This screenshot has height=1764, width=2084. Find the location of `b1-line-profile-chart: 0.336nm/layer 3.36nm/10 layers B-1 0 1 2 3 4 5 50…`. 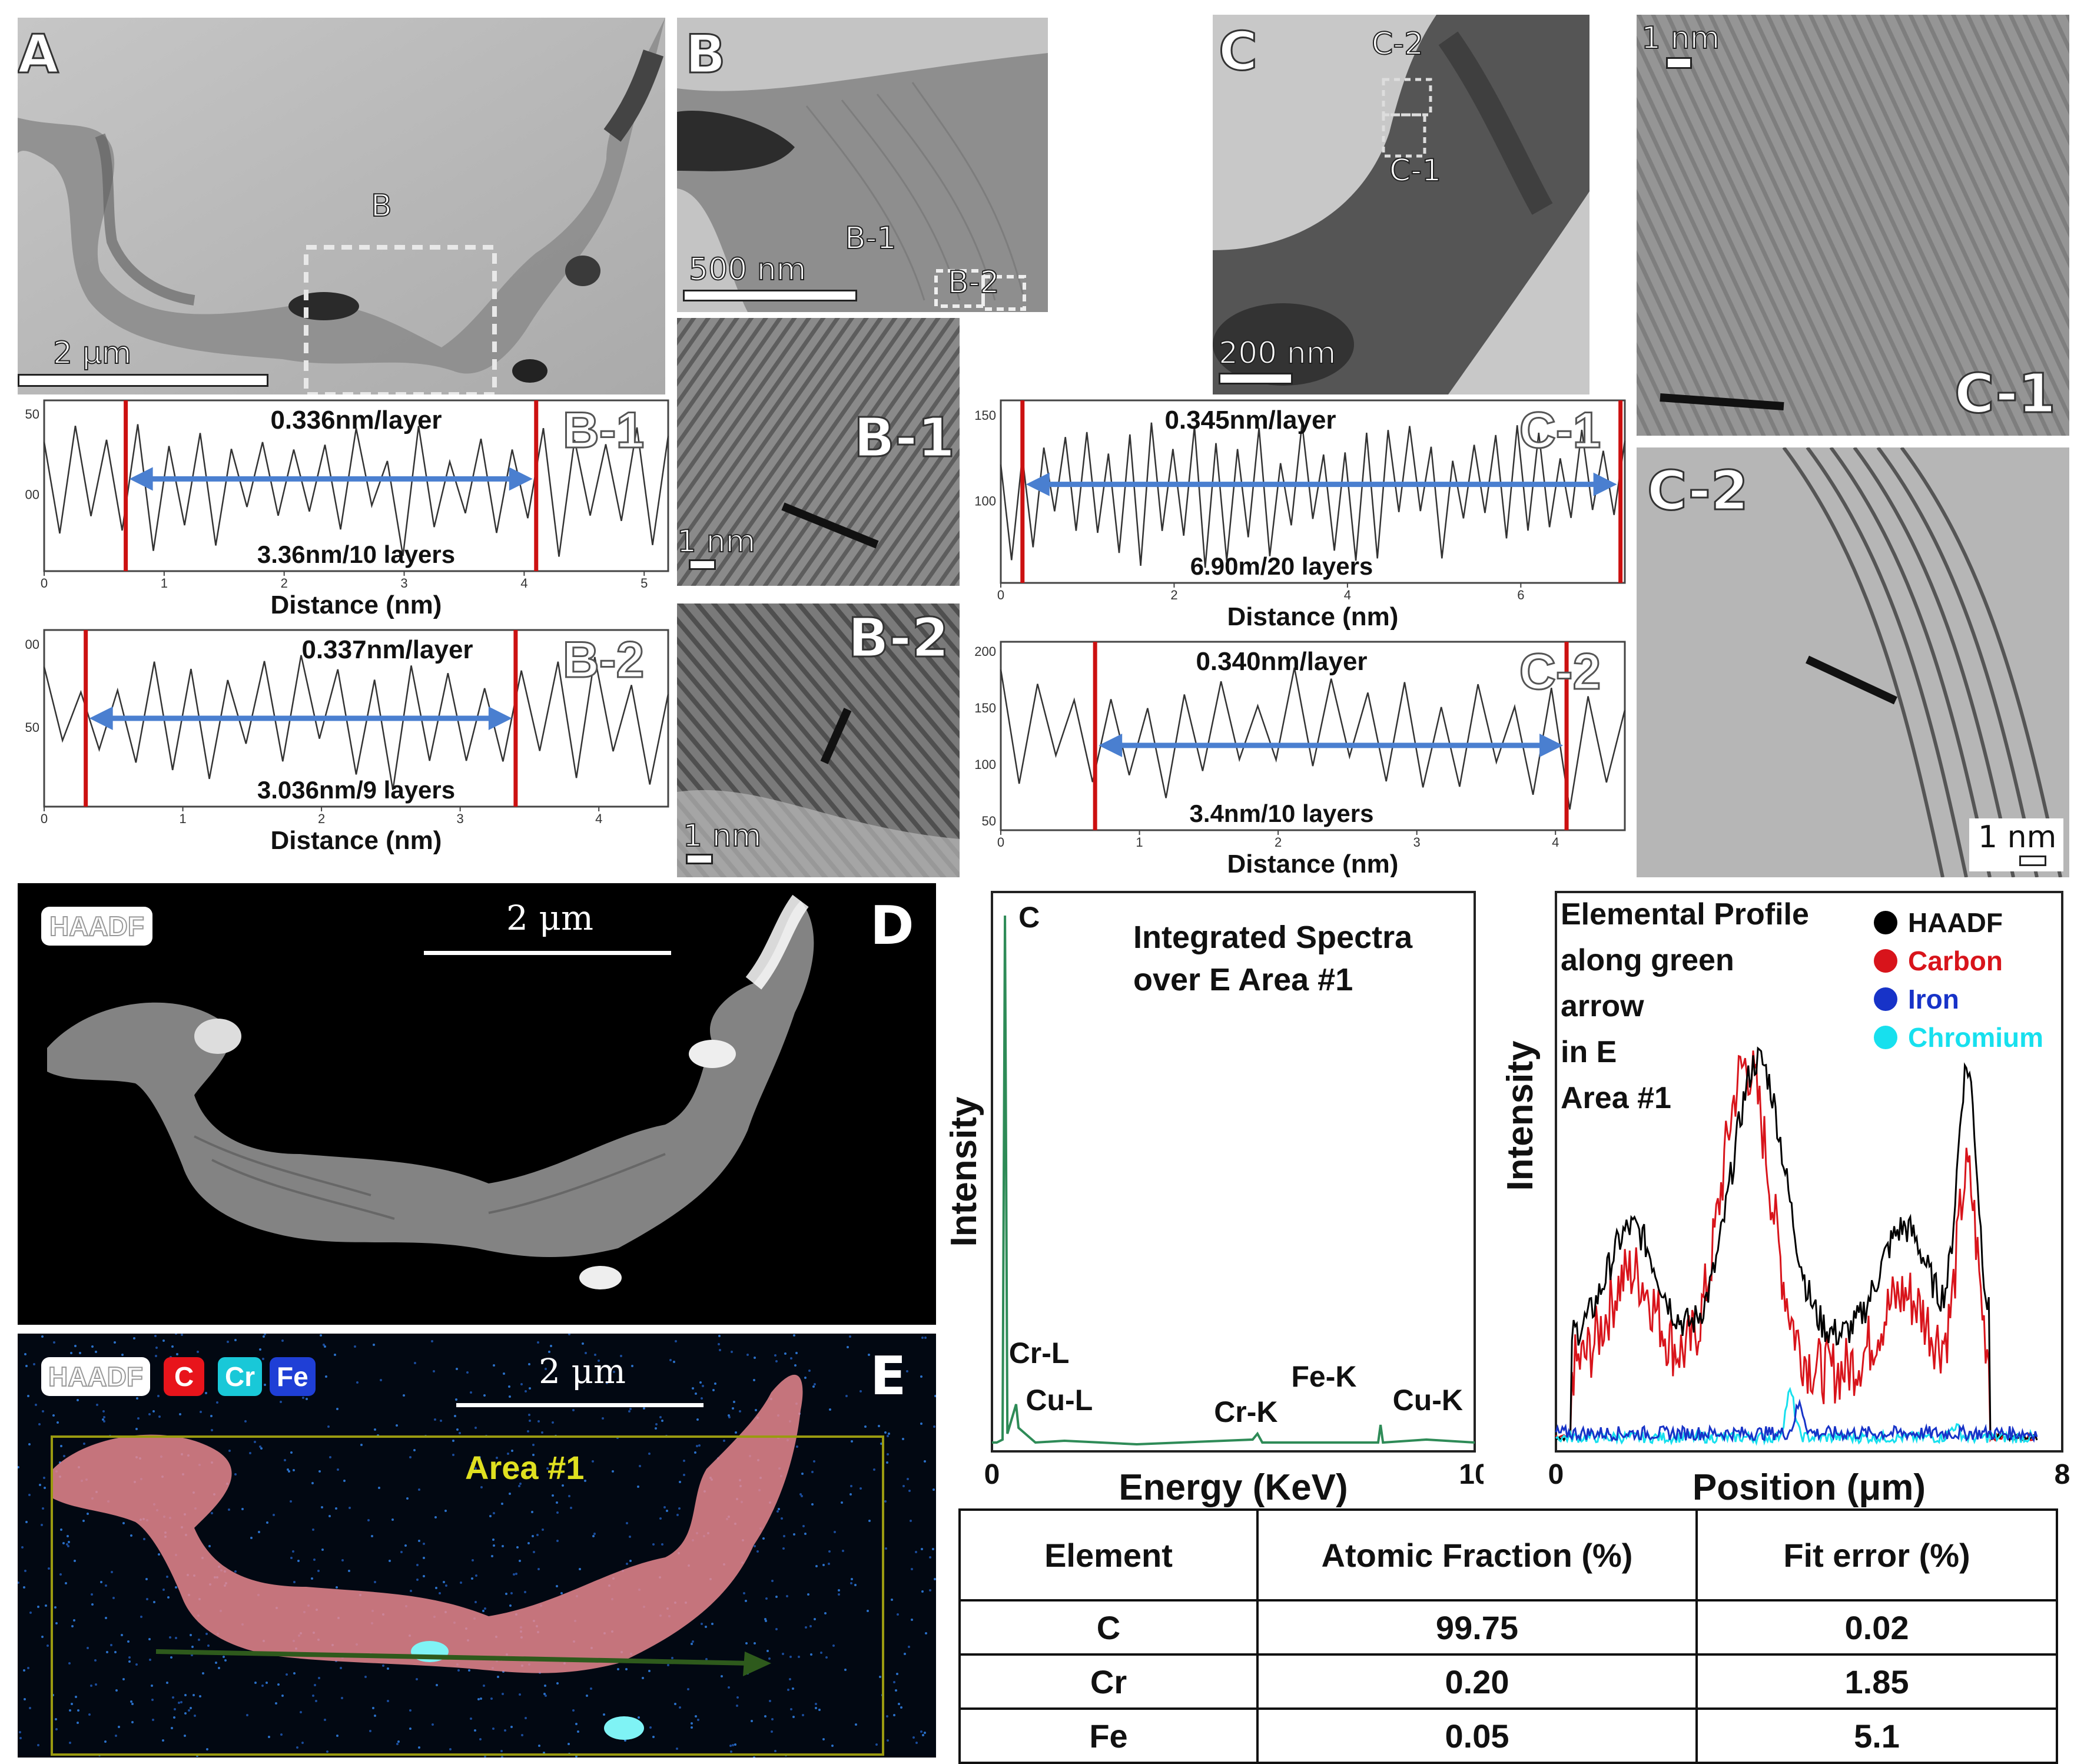

b1-line-profile-chart: 0.336nm/layer 3.36nm/10 layers B-1 0 1 2 3 4 5 50… is located at coordinates (347, 509).